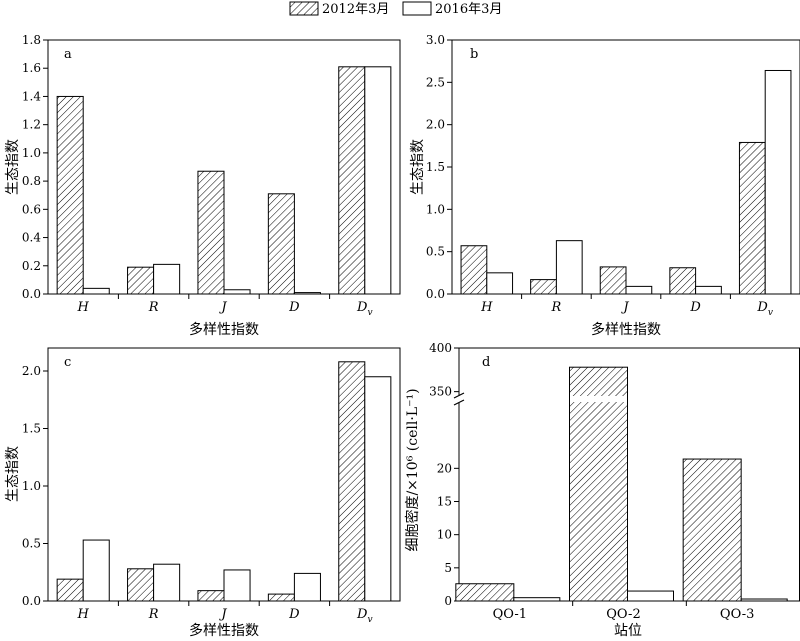 This screenshot has width=800, height=641. I want to click on y-axis-title: 细胞密度/×10⁶ (cell·L⁻¹), so click(412, 469).